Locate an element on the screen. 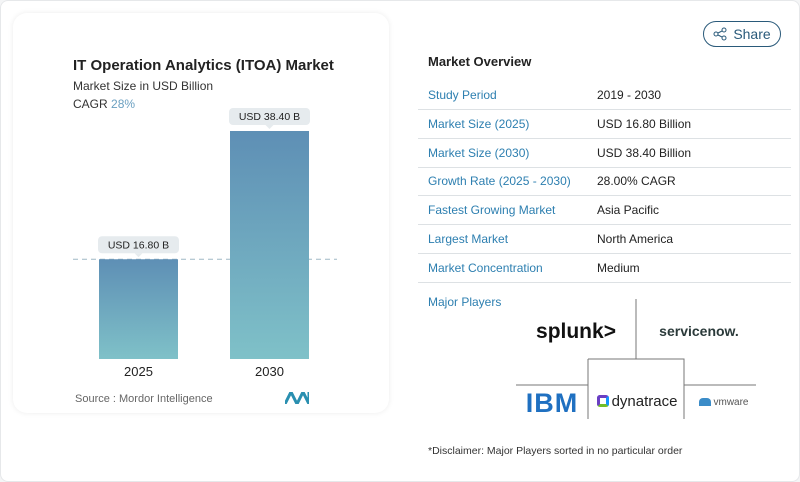  cagr-value: 28% is located at coordinates (123, 104).